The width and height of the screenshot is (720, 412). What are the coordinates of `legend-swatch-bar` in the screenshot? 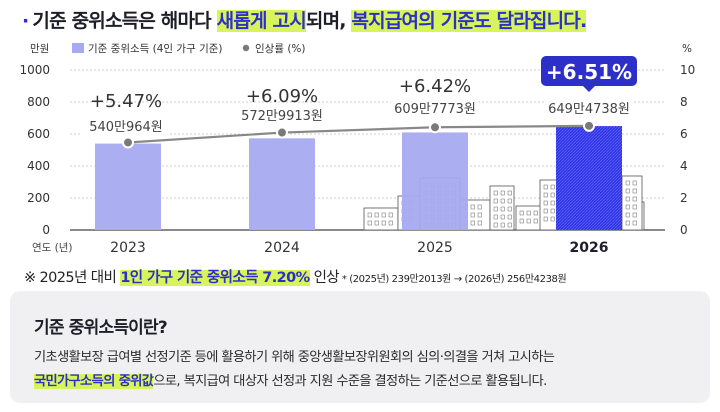 It's located at (78, 48).